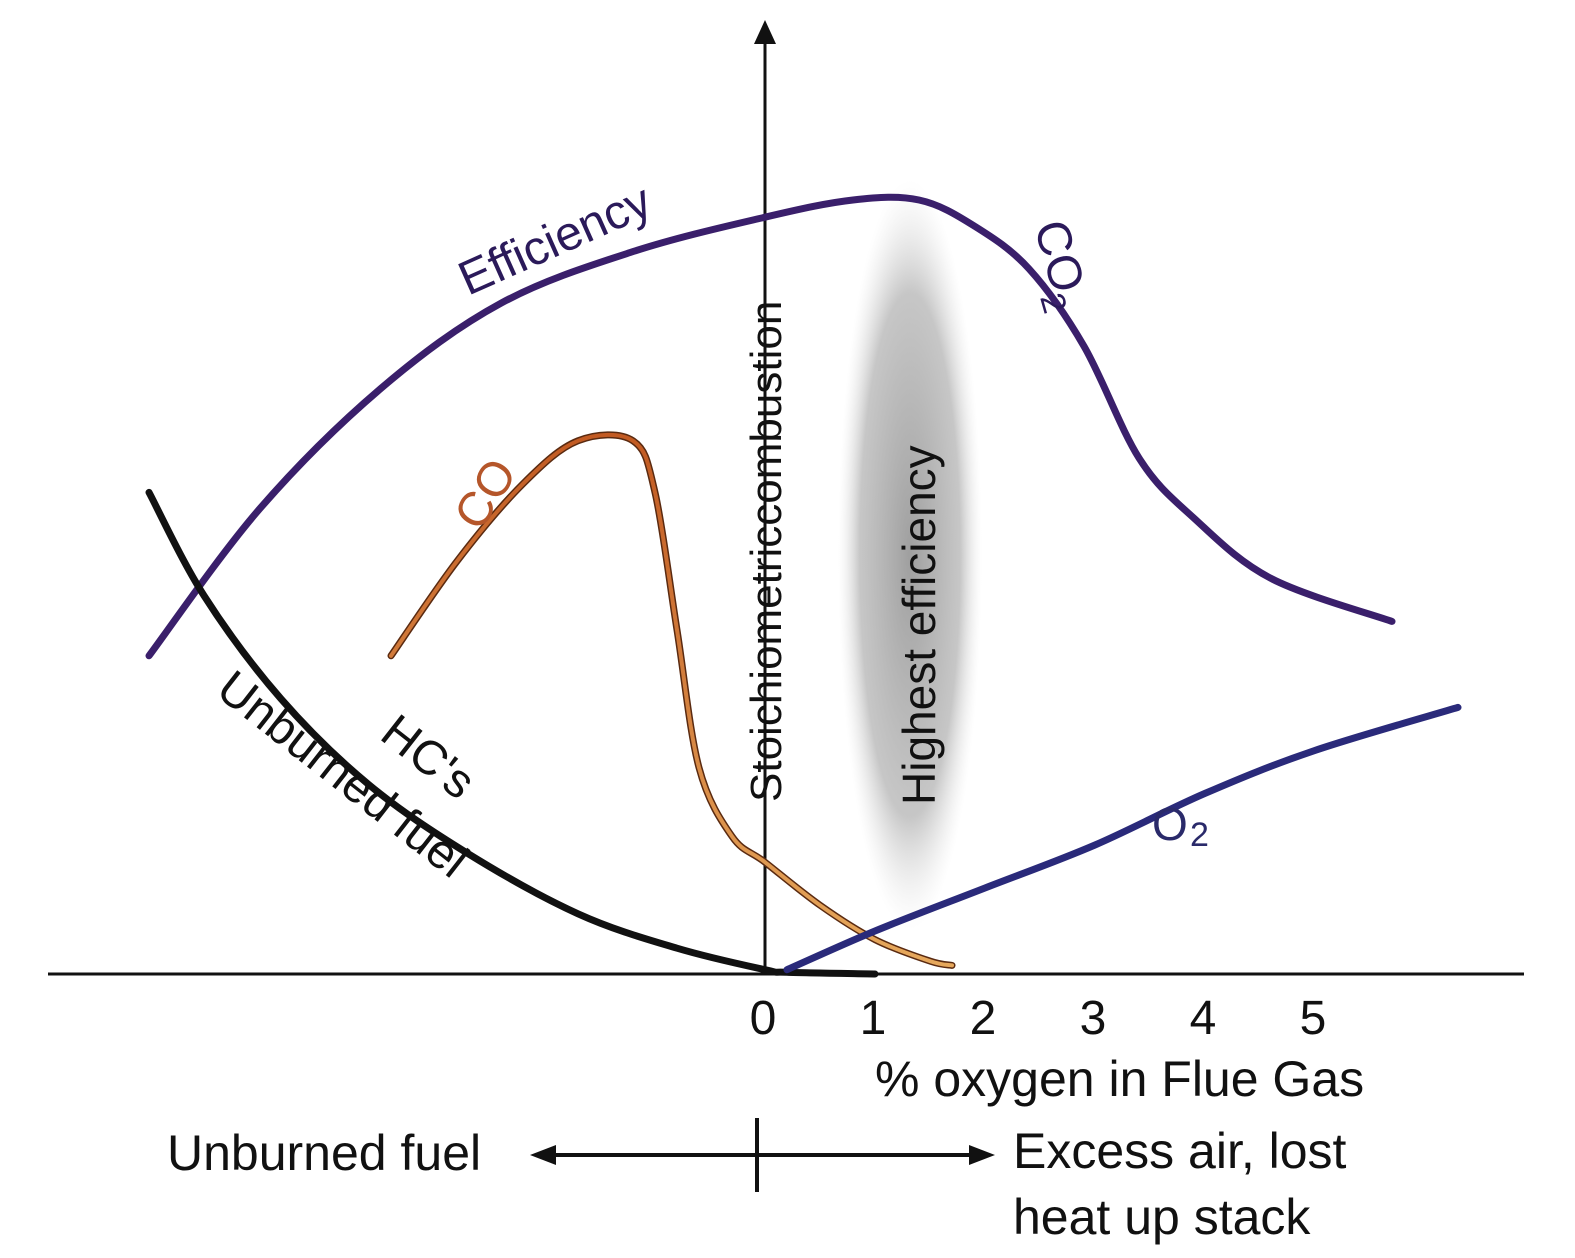 The height and width of the screenshot is (1258, 1575). I want to click on direction-indicator, so click(762, 1155).